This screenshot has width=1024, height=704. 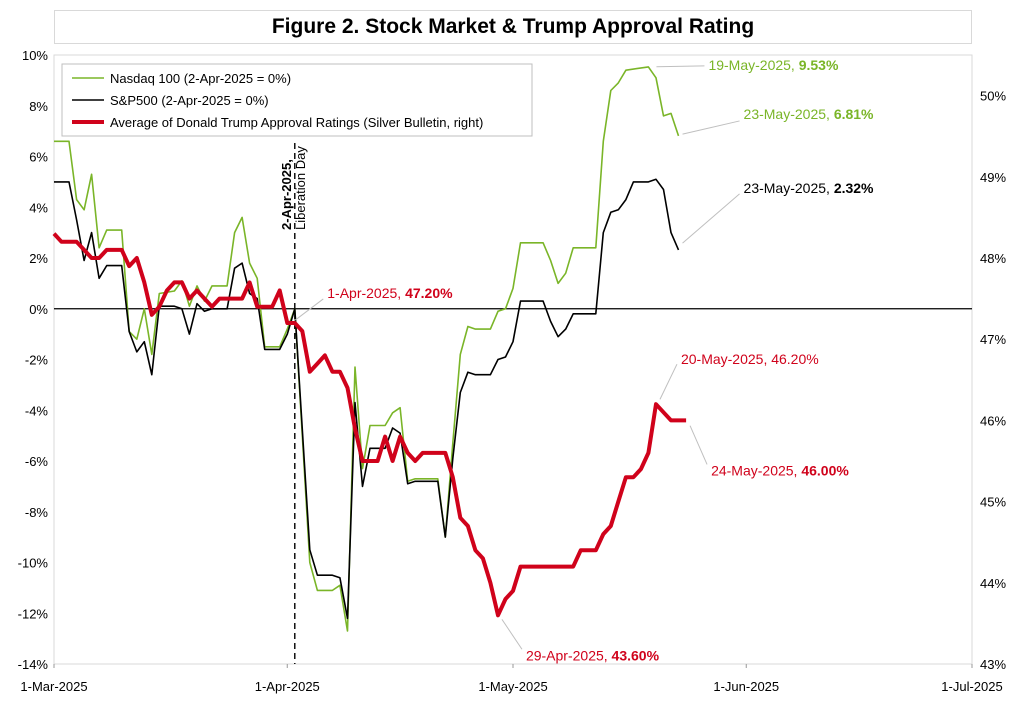 I want to click on y-right-tick-label: 48%, so click(x=993, y=258).